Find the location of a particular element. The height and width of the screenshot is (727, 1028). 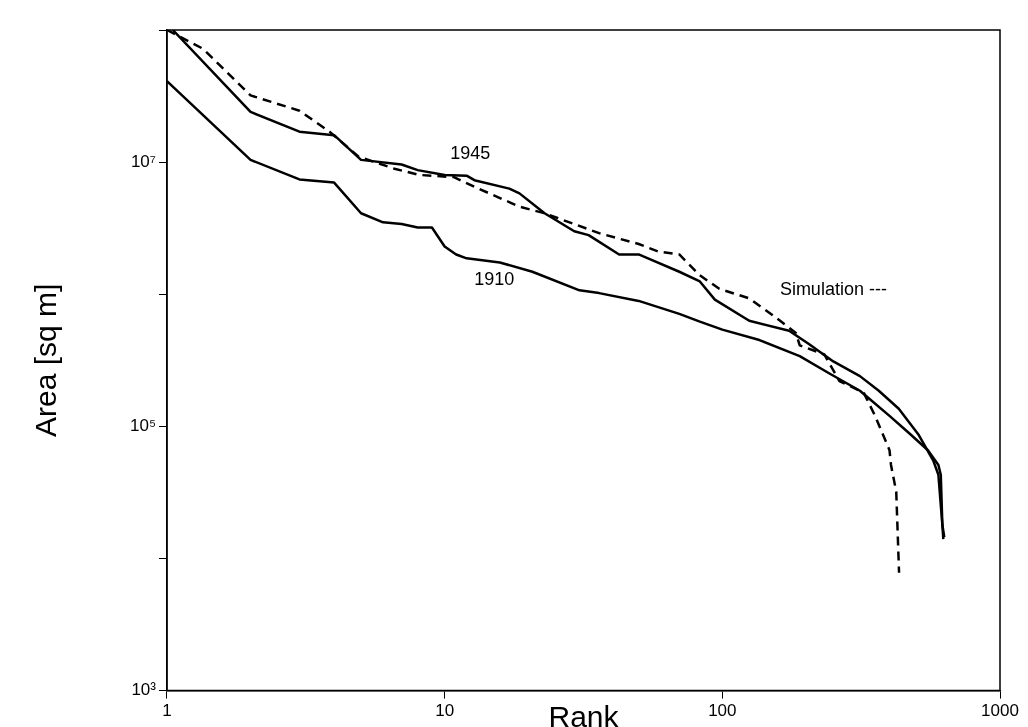

x-axis-title: Rank is located at coordinates (584, 713).